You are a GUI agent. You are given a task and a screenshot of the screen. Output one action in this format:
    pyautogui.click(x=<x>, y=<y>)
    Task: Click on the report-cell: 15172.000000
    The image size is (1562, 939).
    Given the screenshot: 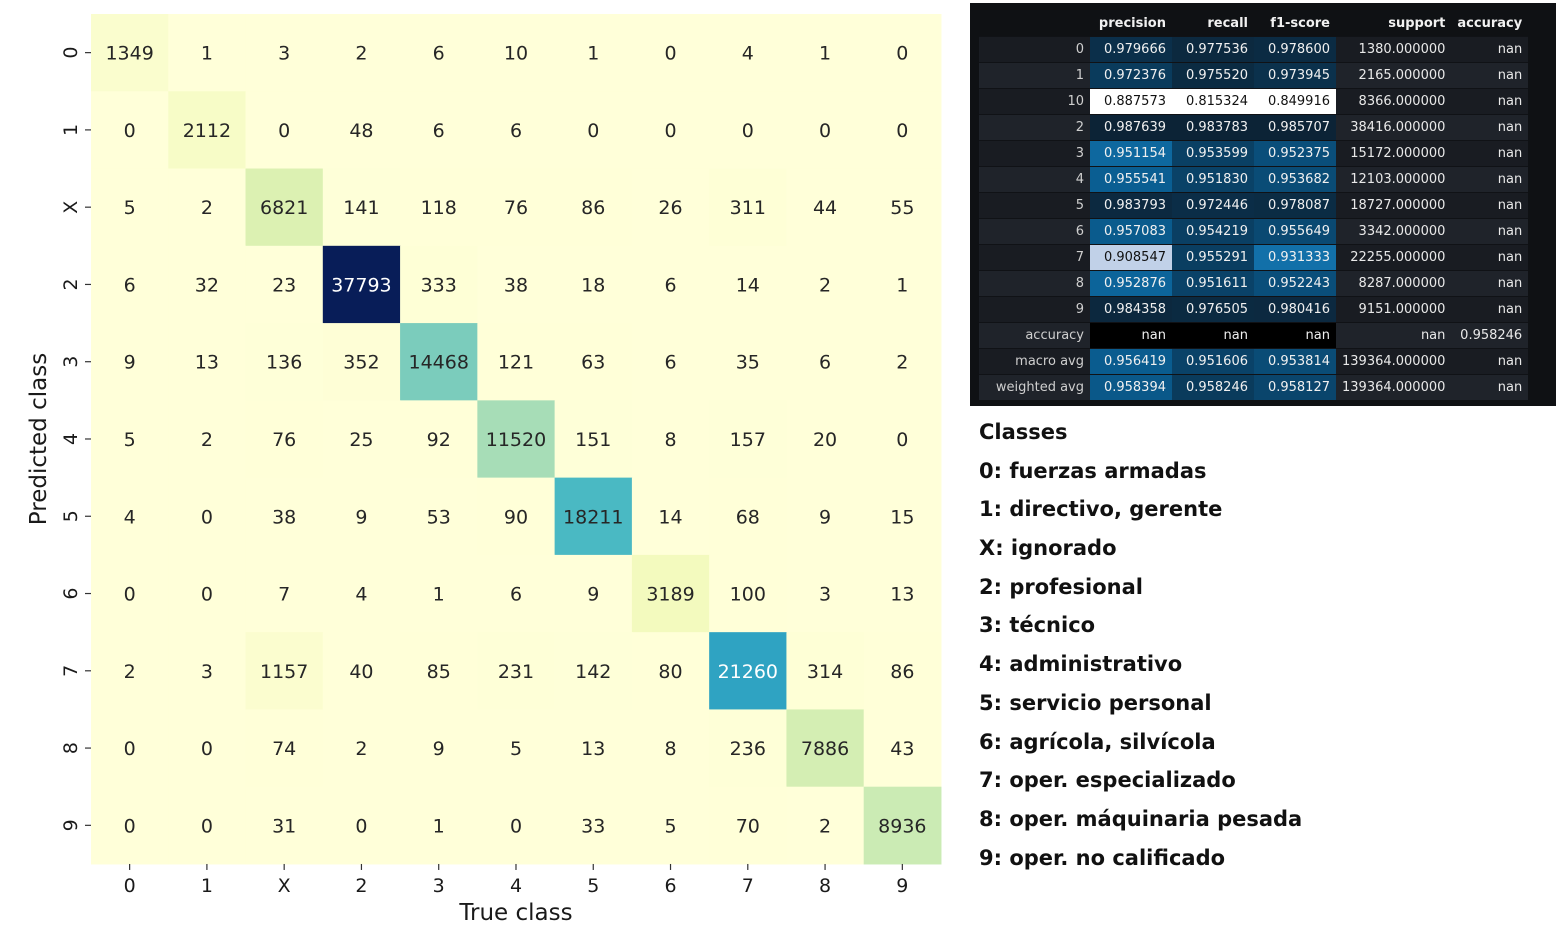 What is the action you would take?
    pyautogui.click(x=1394, y=153)
    